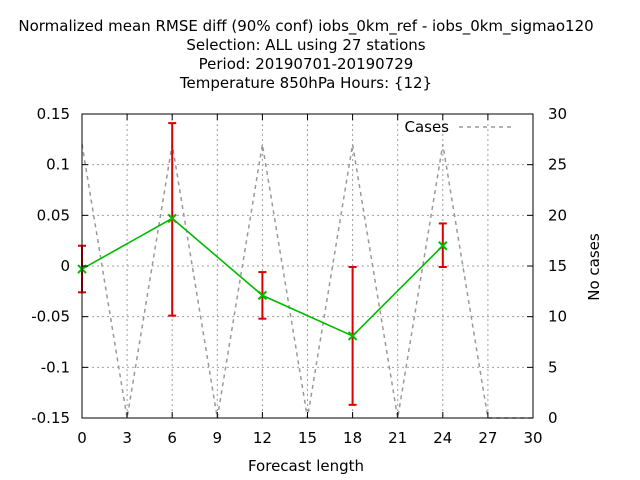 The image size is (640, 480). I want to click on y2-tick-label: 25, so click(557, 165).